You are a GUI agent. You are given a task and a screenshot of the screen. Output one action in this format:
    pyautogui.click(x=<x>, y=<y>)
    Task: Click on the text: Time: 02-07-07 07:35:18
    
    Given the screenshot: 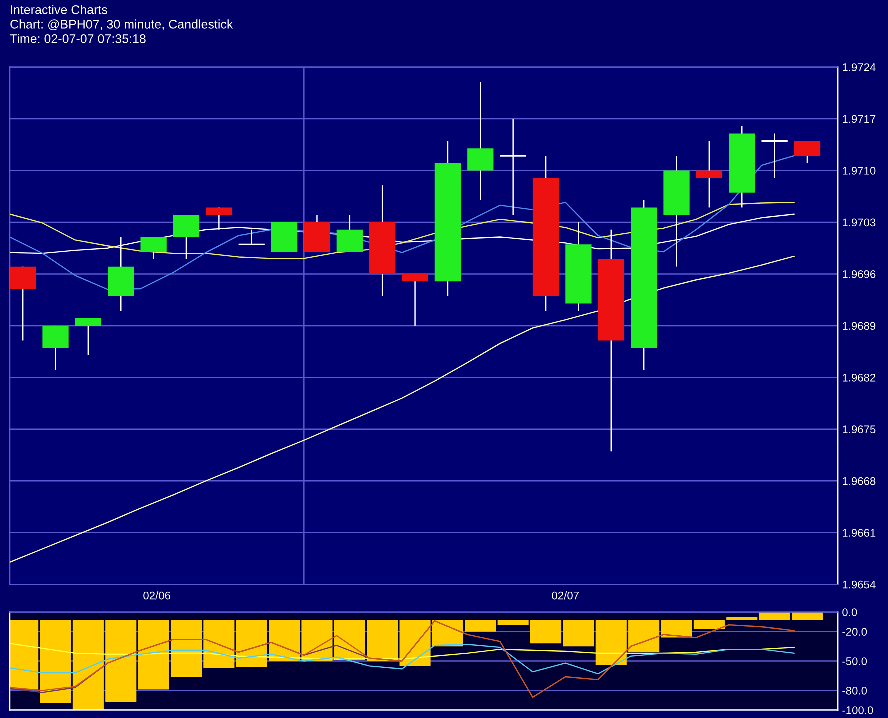 What is the action you would take?
    pyautogui.click(x=78, y=39)
    